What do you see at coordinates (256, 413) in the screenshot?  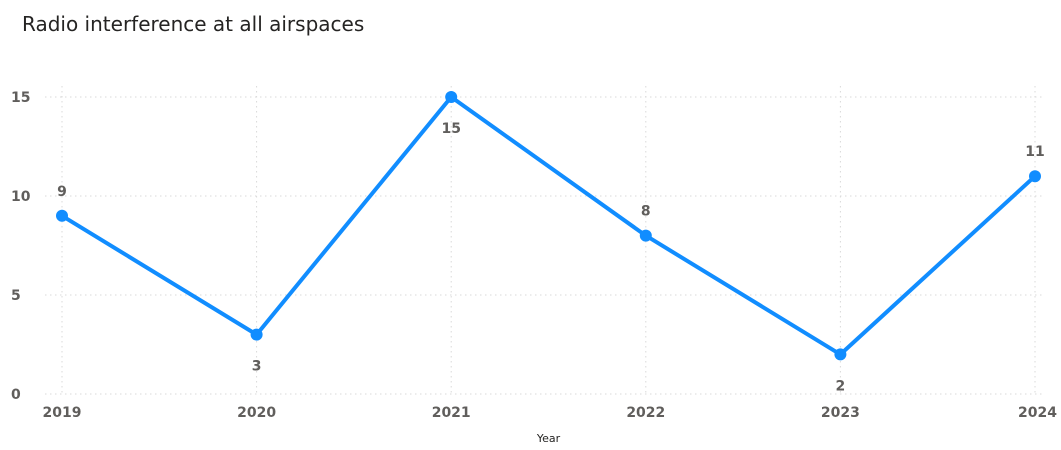 I see `x-tick-label: 2020` at bounding box center [256, 413].